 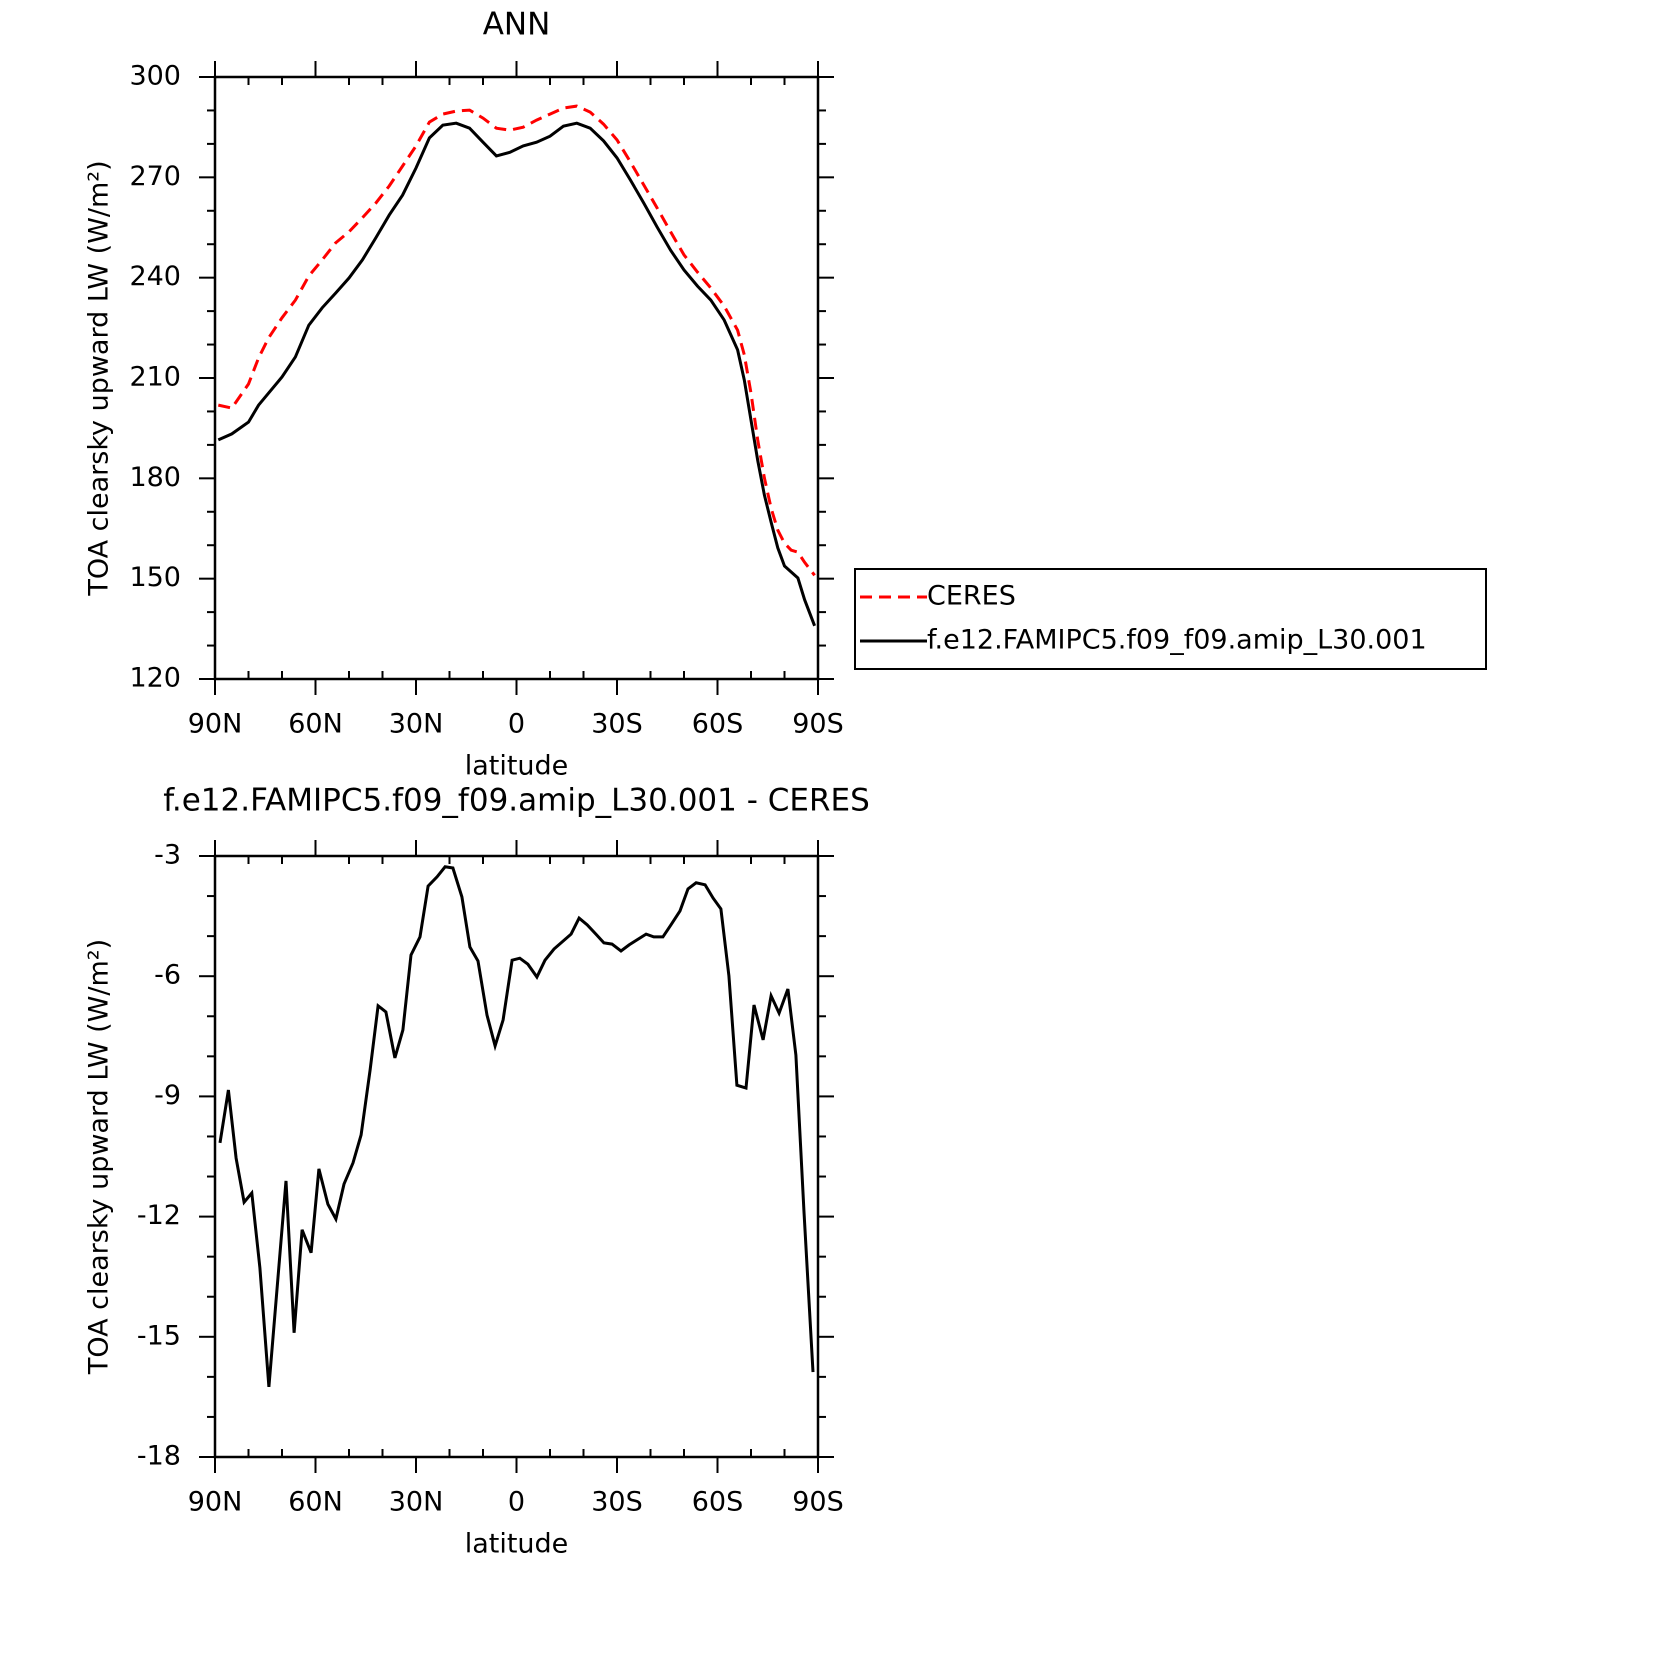 I want to click on y-tick-label: 150, so click(x=155, y=577).